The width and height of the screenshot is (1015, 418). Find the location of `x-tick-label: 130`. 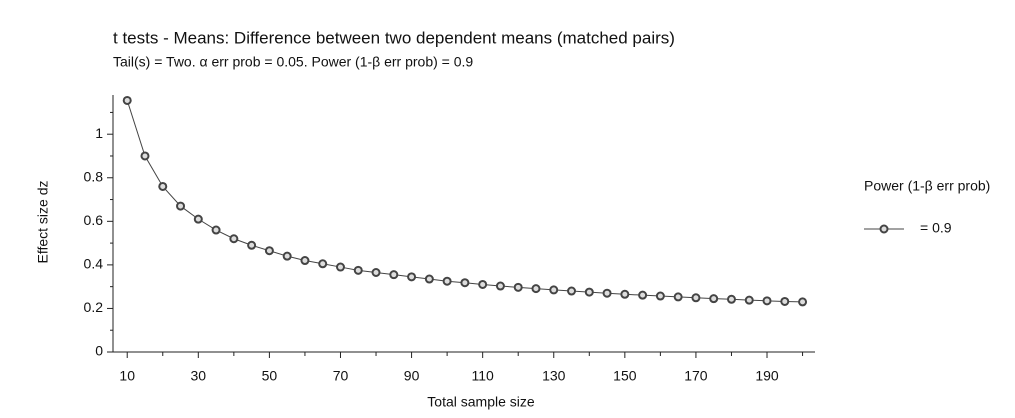

x-tick-label: 130 is located at coordinates (554, 376).